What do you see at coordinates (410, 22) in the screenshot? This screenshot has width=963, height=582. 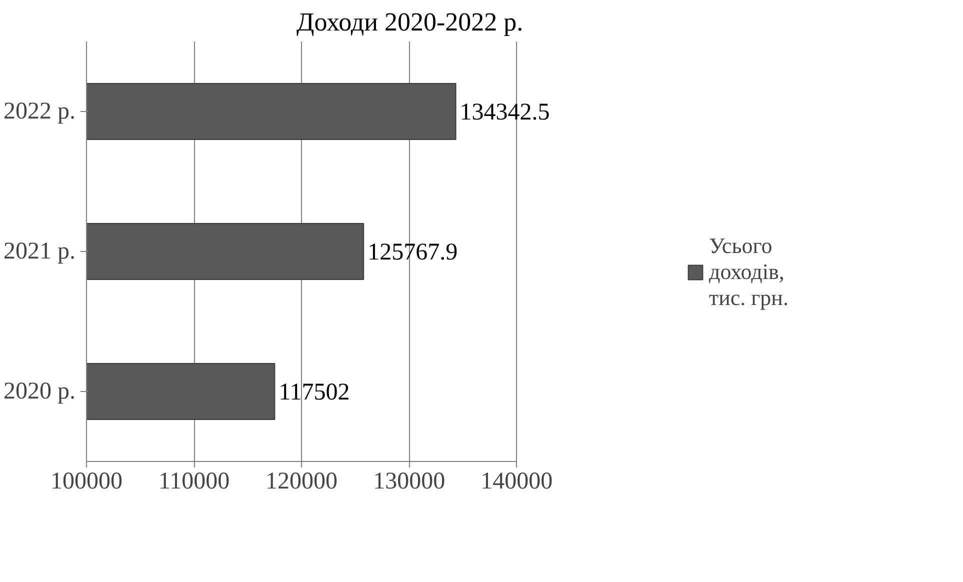 I see `chart-title: Доходи 2020-2022 р.` at bounding box center [410, 22].